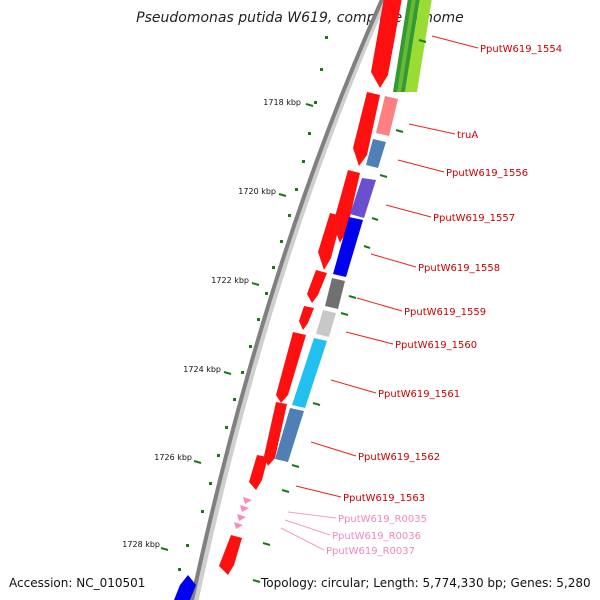 Image resolution: width=600 pixels, height=600 pixels. Describe the element at coordinates (202, 369) in the screenshot. I see `tick-label-1724: 1724 kbp` at that location.